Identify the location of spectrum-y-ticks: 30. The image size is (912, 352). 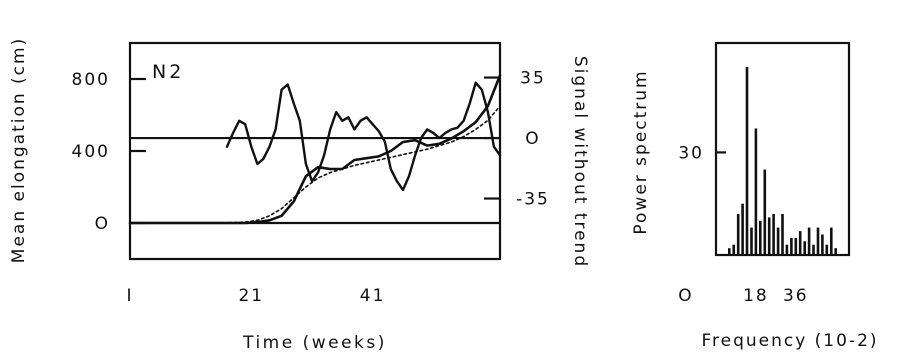
(702, 153).